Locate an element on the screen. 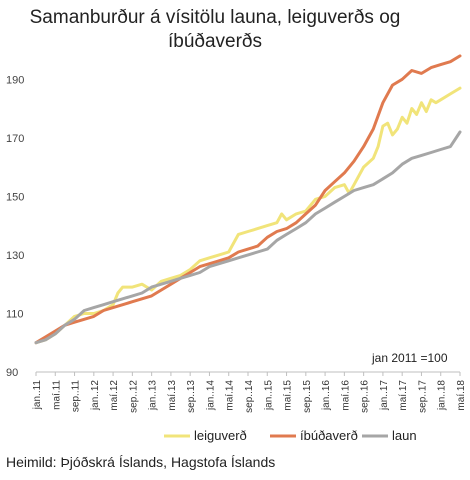  x-tick-label: jan..15 is located at coordinates (268, 395).